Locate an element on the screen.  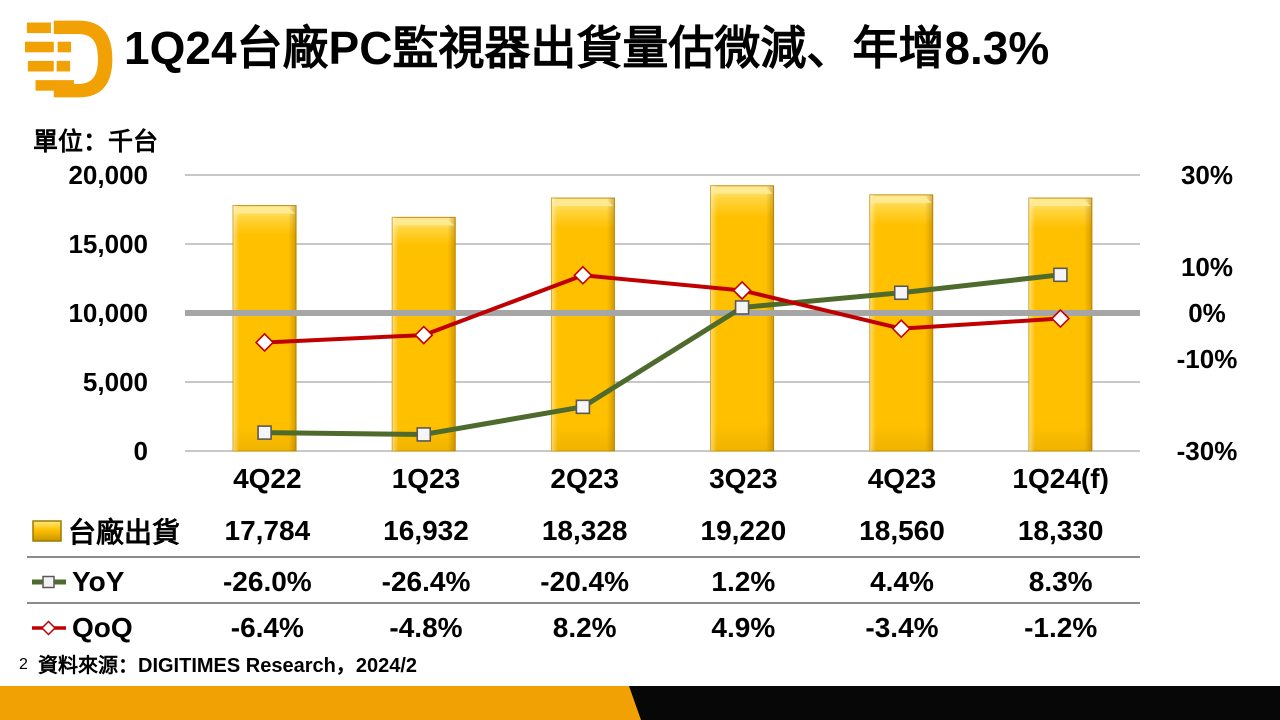
qoq-legend-icon is located at coordinates (49, 628).